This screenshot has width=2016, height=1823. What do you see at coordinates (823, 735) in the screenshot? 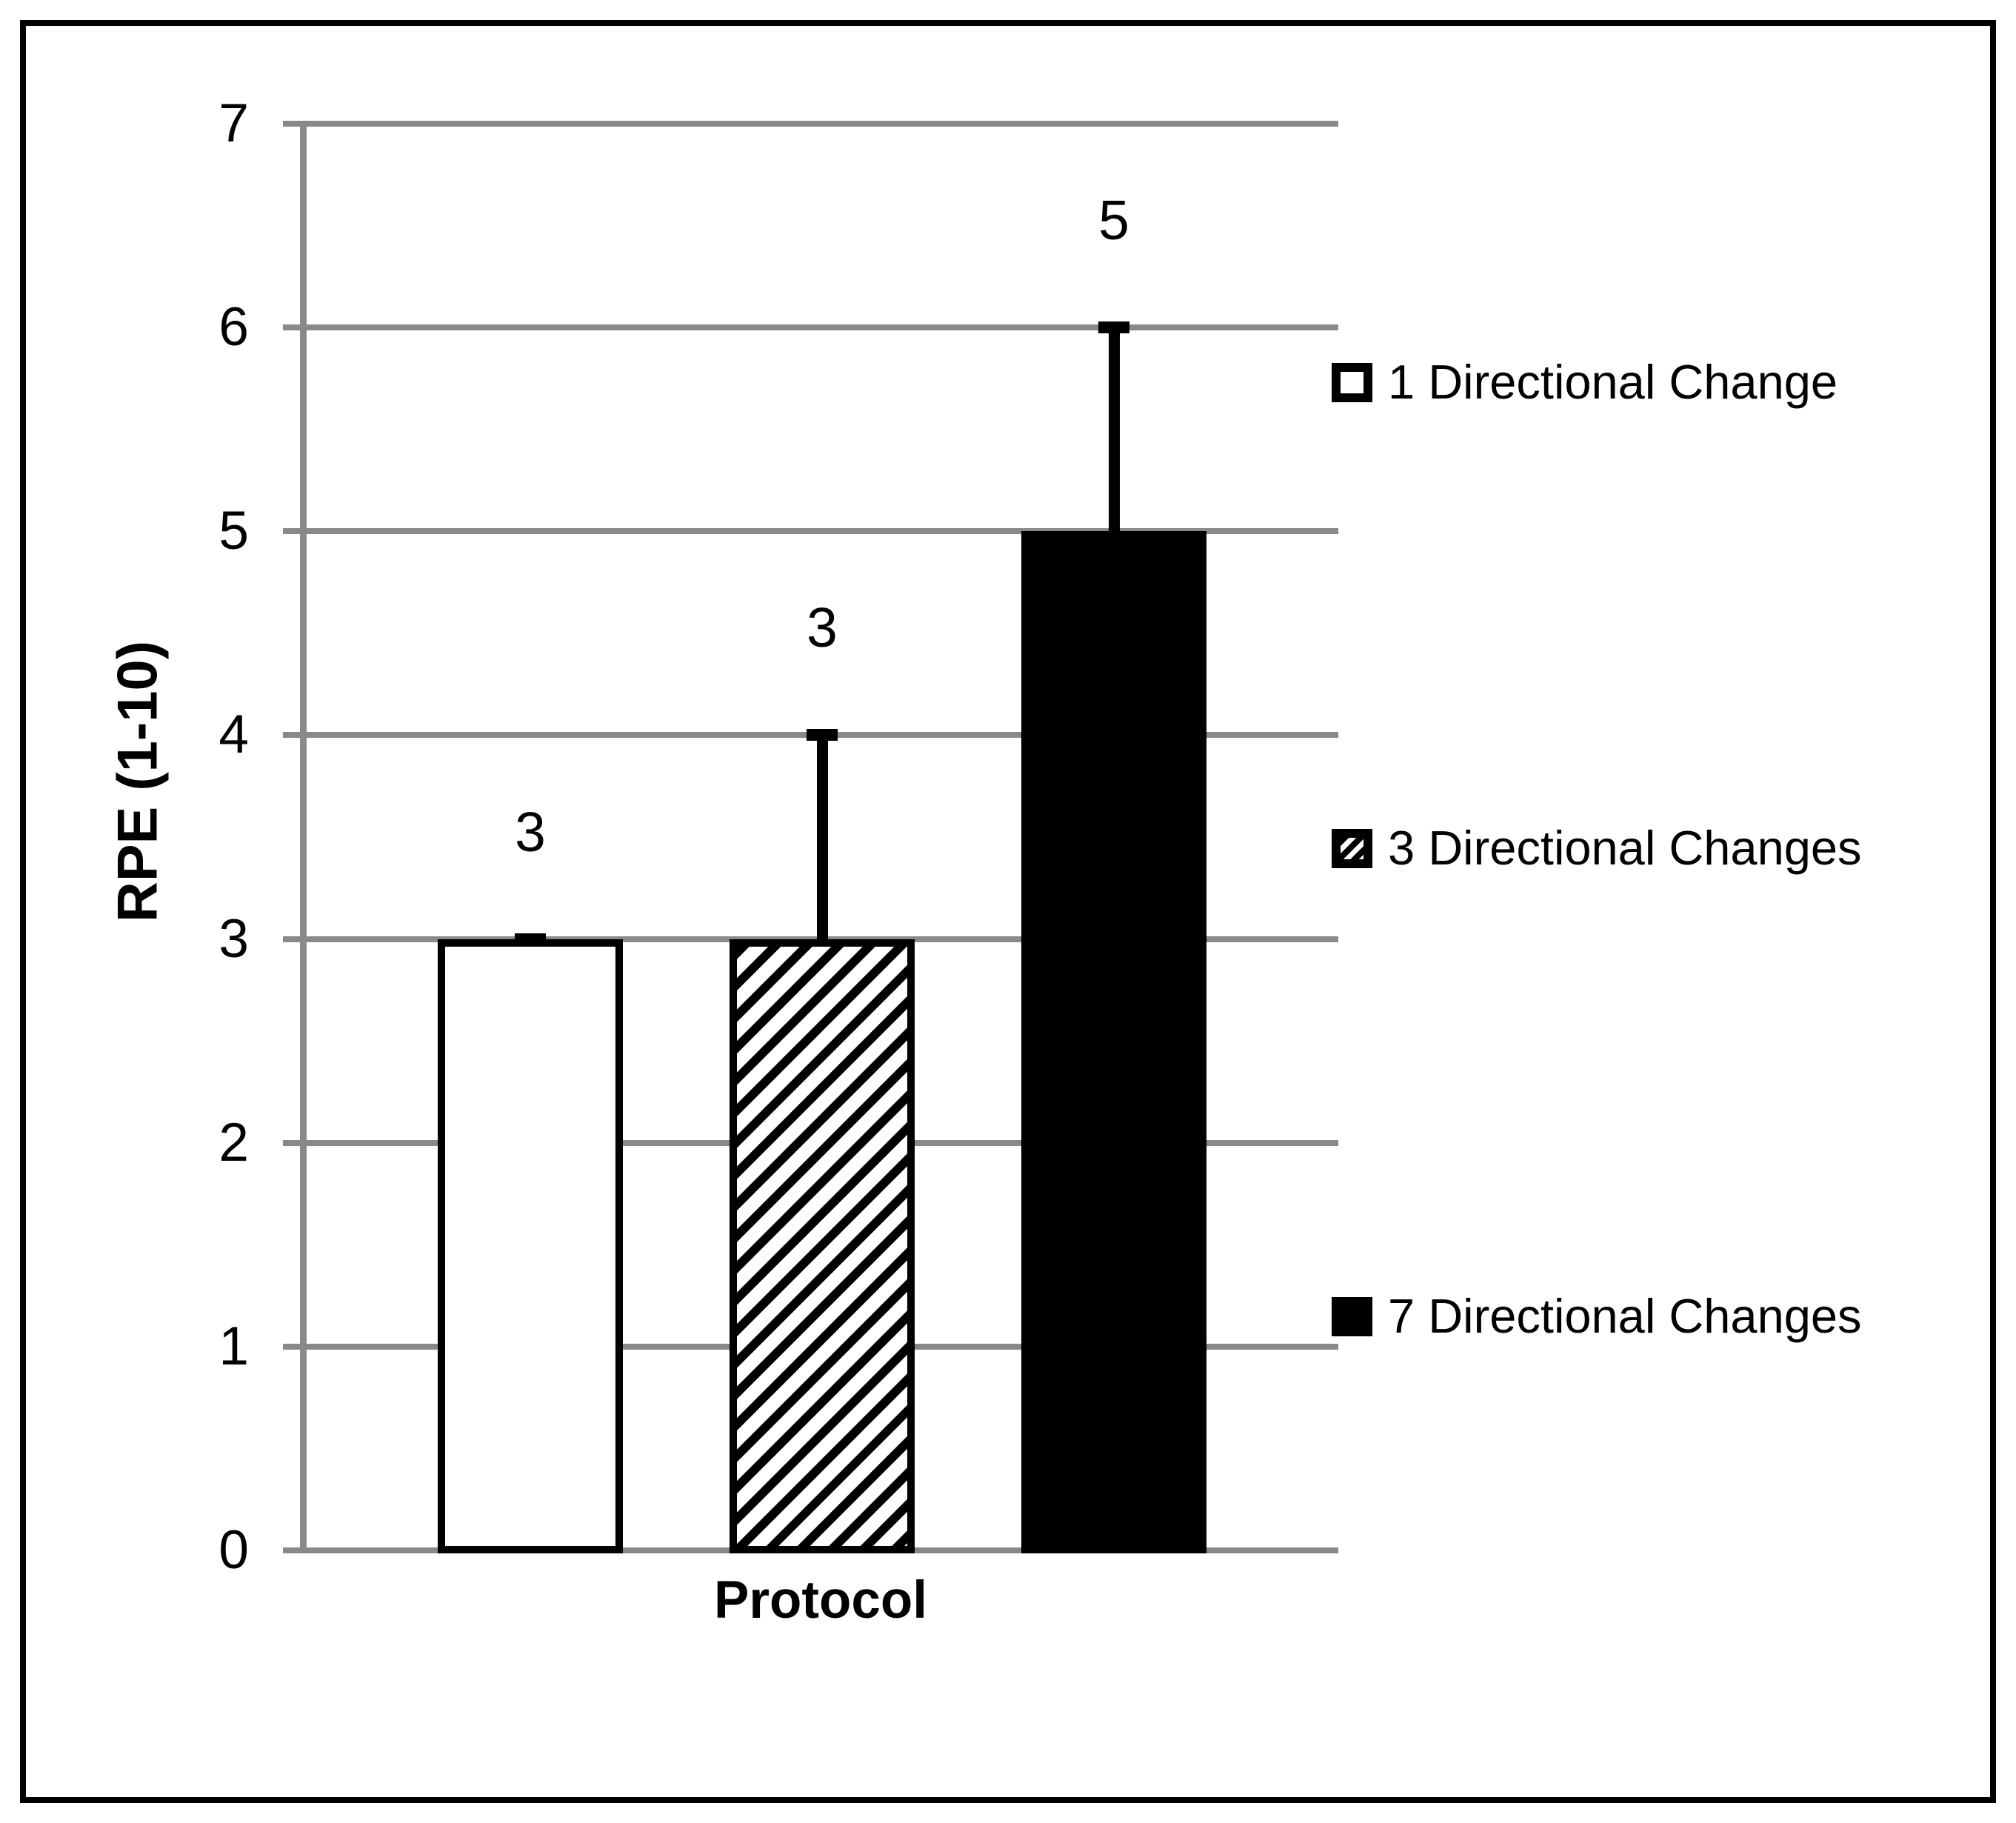
I see `error-bar-cap-3-directional-changes` at bounding box center [823, 735].